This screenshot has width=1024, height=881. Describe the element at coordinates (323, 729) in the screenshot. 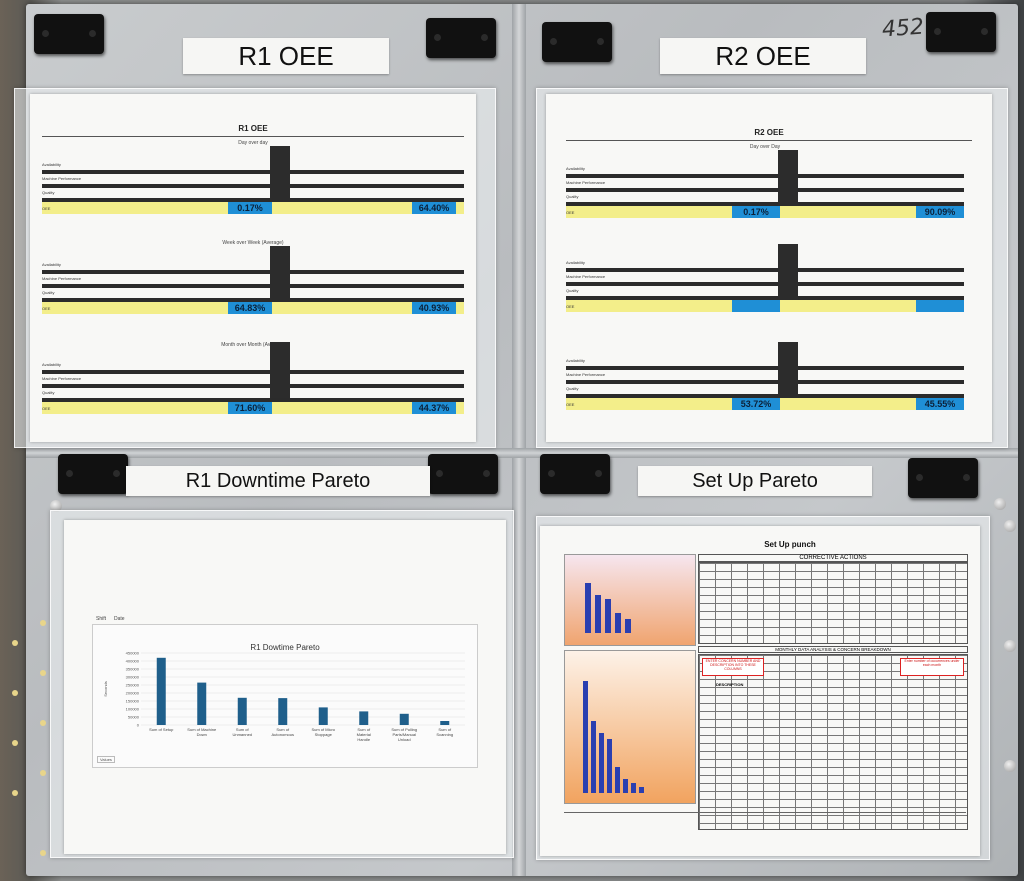

I see `x-tick-label: Sum of Micro` at that location.